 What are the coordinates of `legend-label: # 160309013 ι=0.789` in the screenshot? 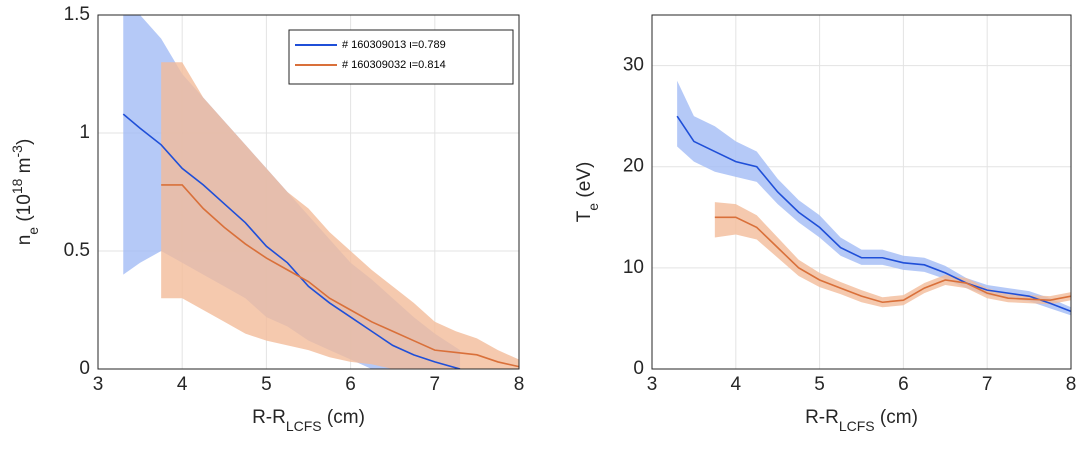 It's located at (394, 45).